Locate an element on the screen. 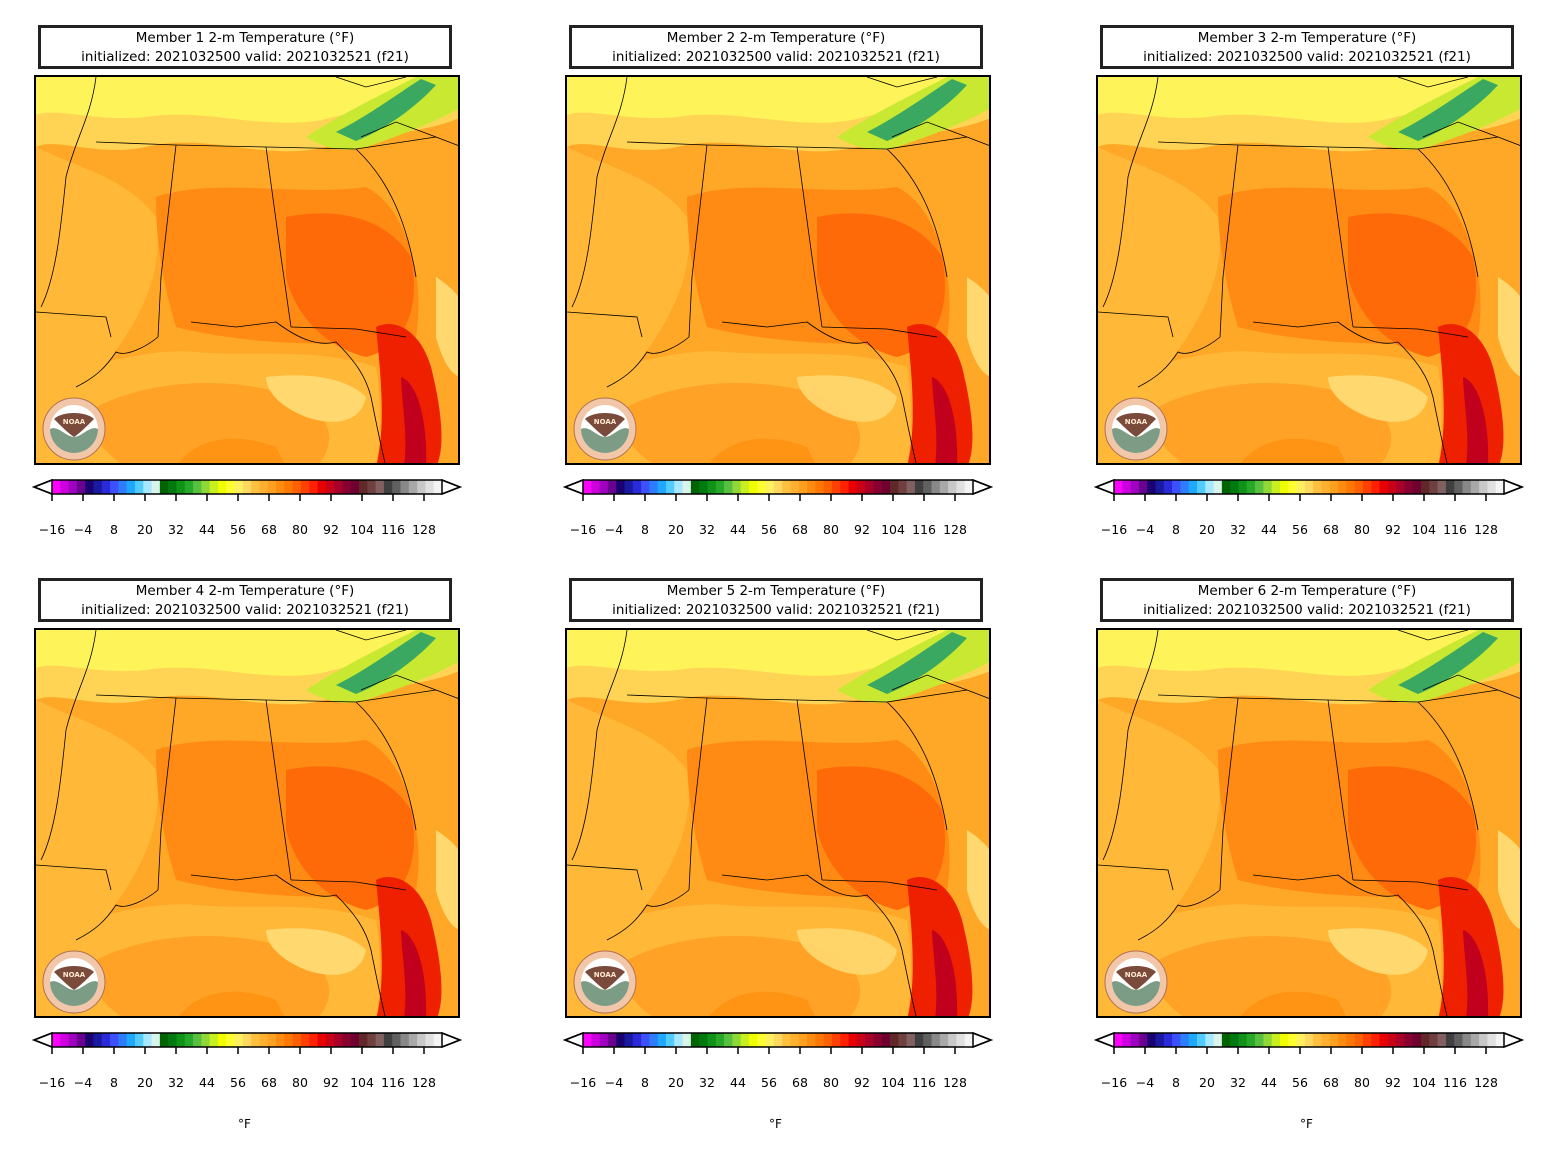  colorbar: −16 −4 8 20 32 44 56 68 80 92 104 116 128 is located at coordinates (778, 1066).